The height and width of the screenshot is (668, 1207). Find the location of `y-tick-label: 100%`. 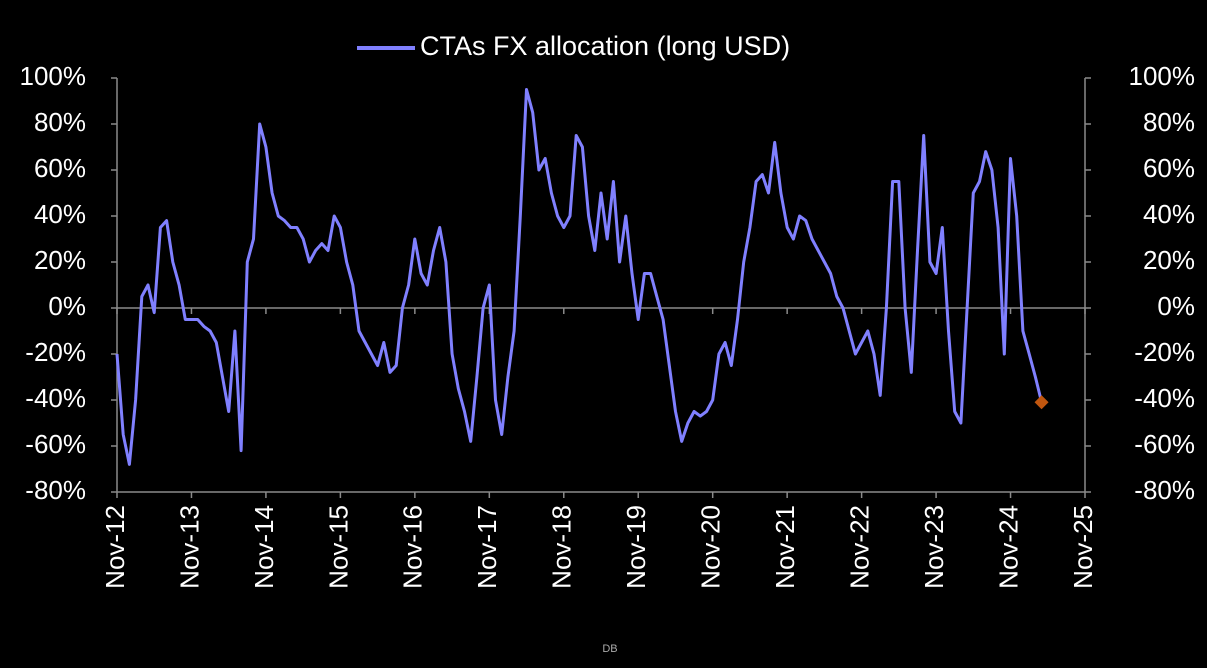

y-tick-label: 100% is located at coordinates (53, 76).